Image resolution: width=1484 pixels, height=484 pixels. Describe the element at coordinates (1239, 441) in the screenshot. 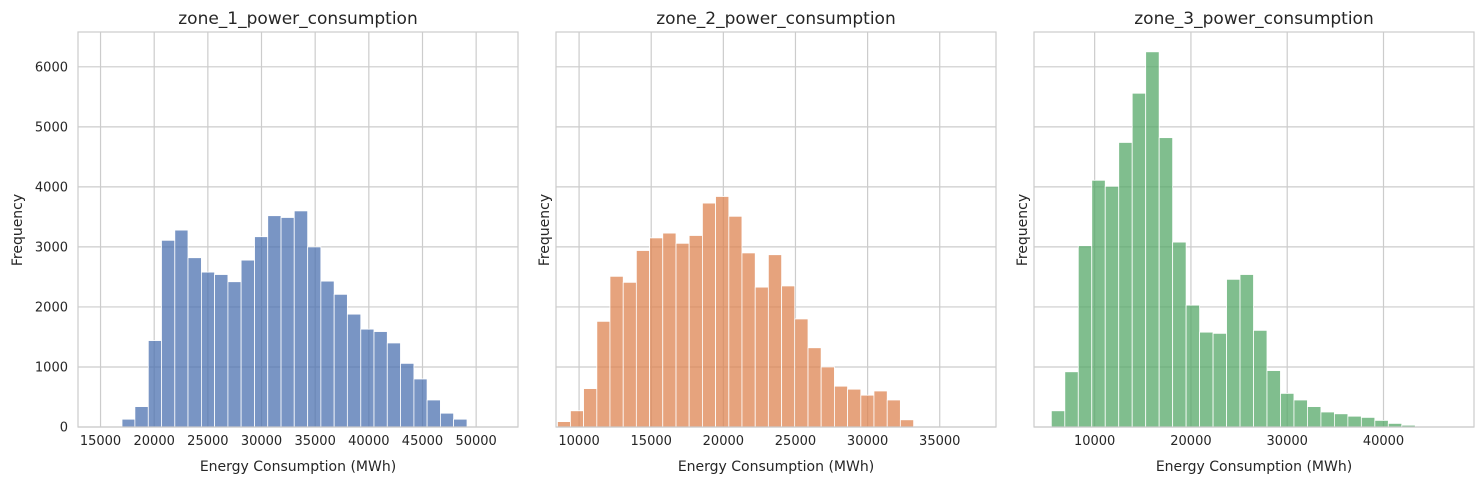

I see `x-tick-labels: 10000 20000 30000 40000` at that location.